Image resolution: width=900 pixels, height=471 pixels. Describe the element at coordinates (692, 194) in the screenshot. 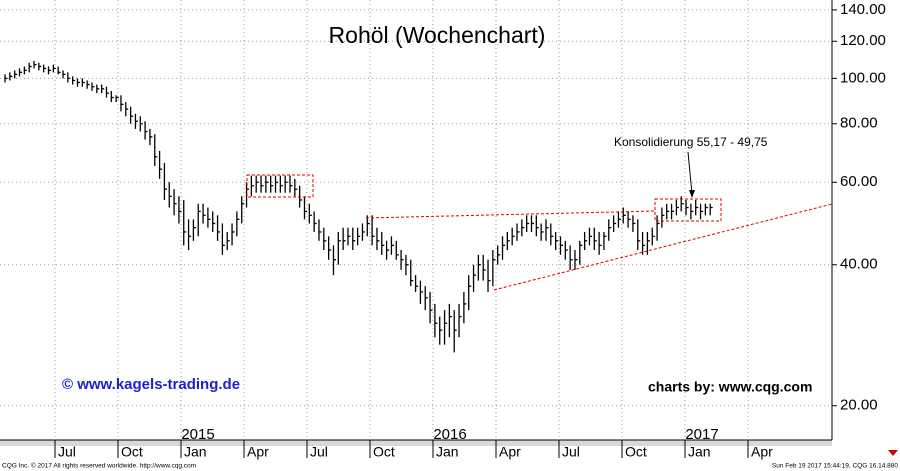

I see `arrow-head` at that location.